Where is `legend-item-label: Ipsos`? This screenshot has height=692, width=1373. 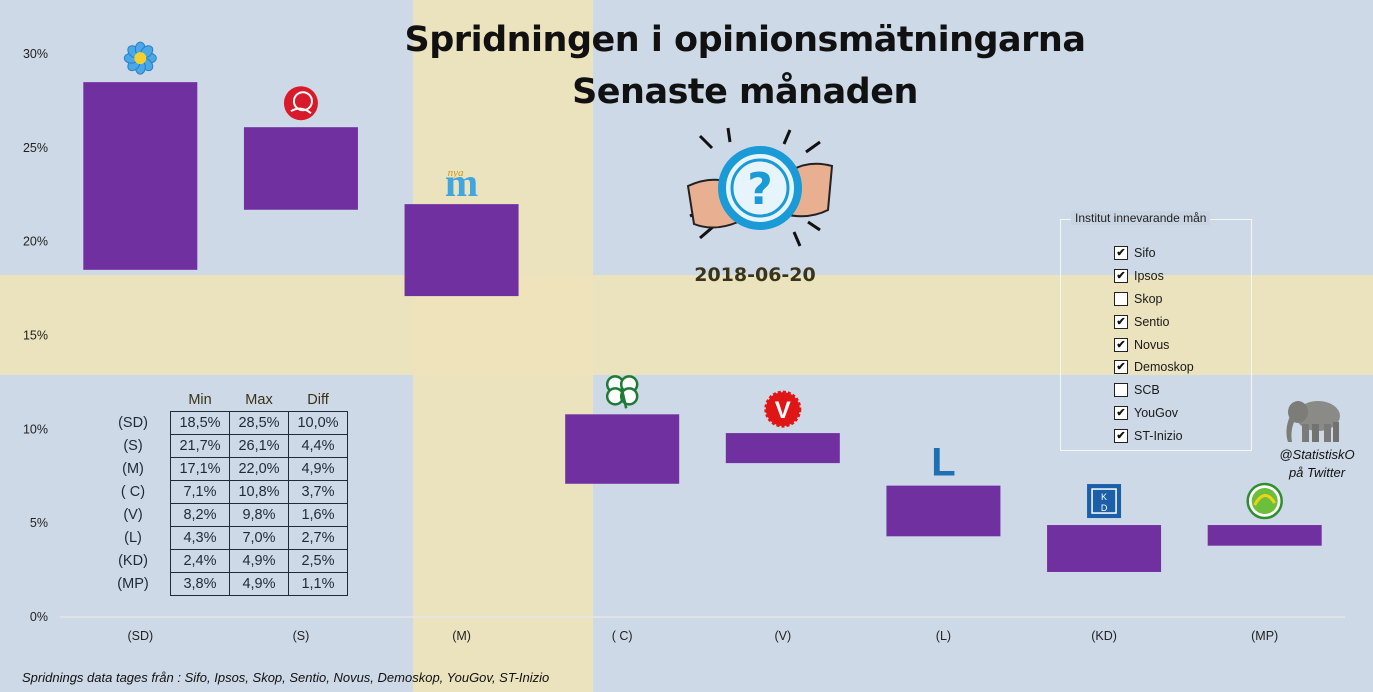
legend-item-label: Ipsos is located at coordinates (1149, 276).